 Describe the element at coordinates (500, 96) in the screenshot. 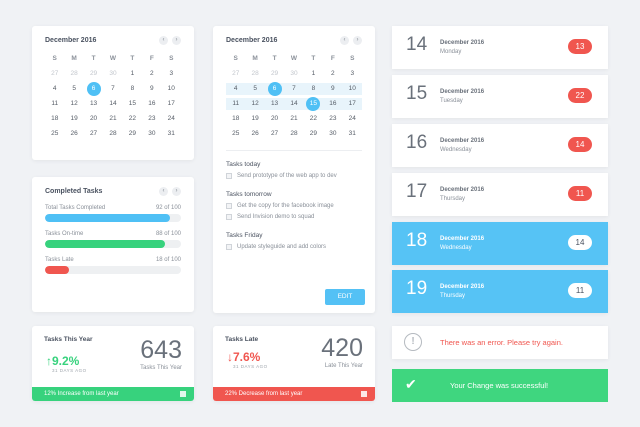

I see `date-row: 15 December 2016 Tuesday 22` at that location.